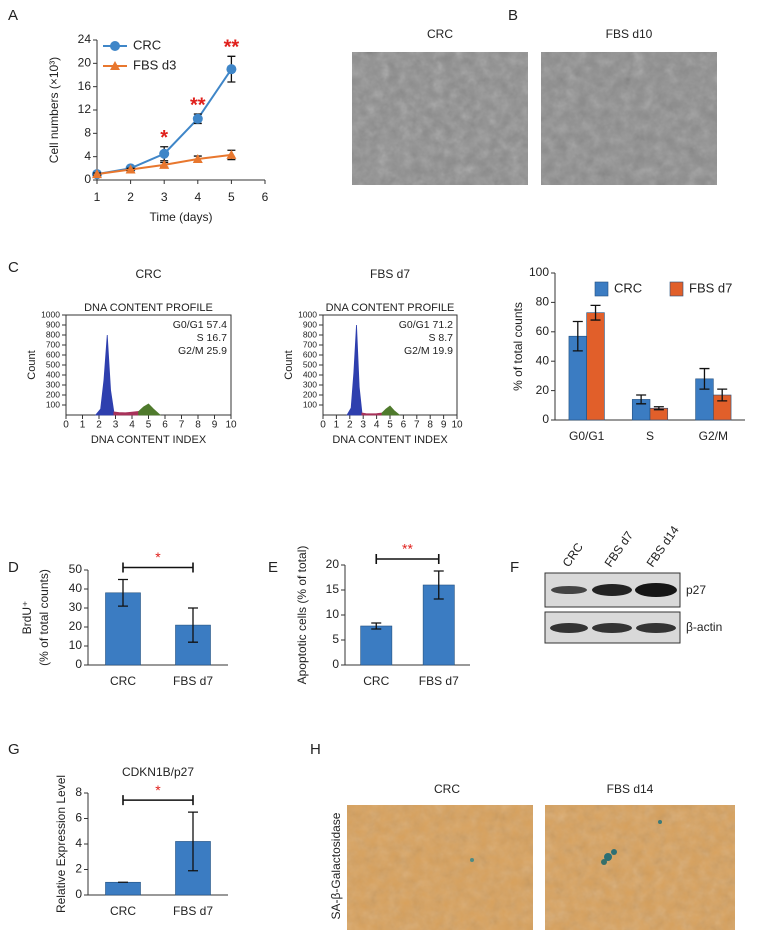 The height and width of the screenshot is (933, 760). I want to click on x-axis-label: Time (days), so click(181, 217).